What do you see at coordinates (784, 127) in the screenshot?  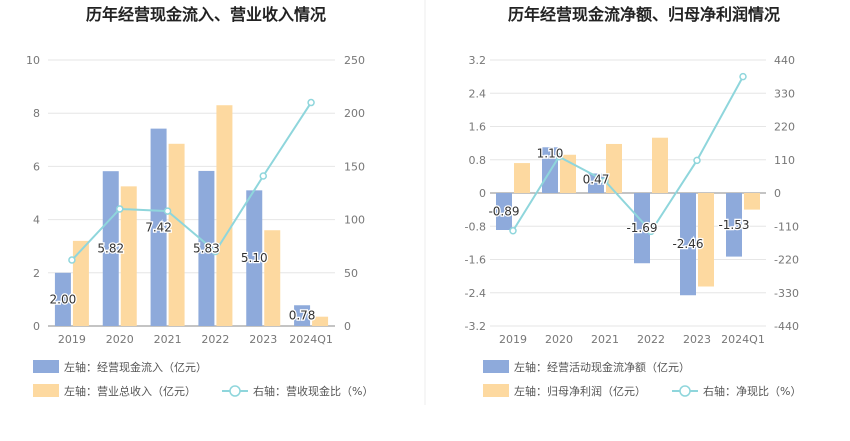 I see `right-axis-tick-label: 220` at bounding box center [784, 127].